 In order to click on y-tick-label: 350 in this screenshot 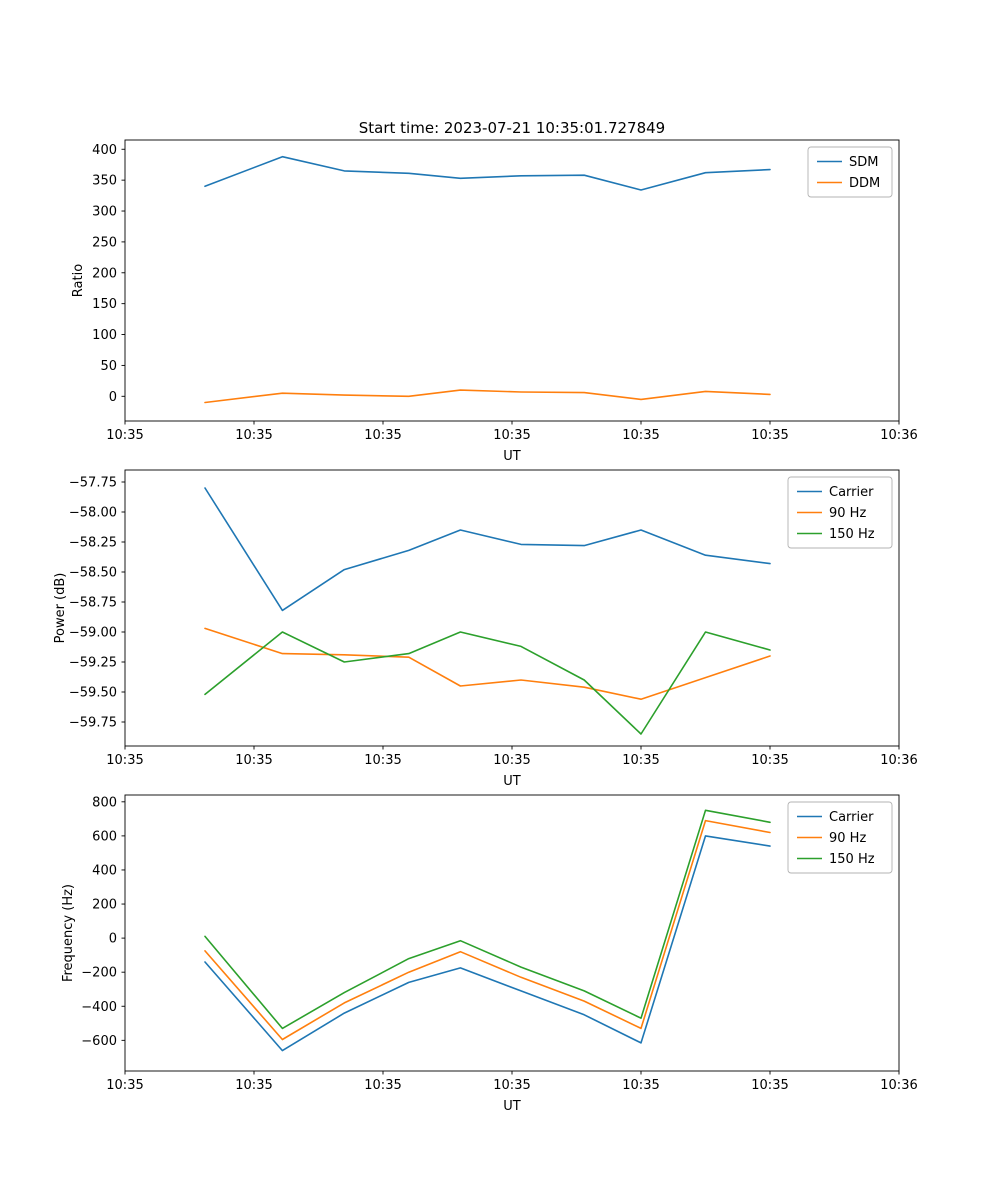, I will do `click(104, 181)`.